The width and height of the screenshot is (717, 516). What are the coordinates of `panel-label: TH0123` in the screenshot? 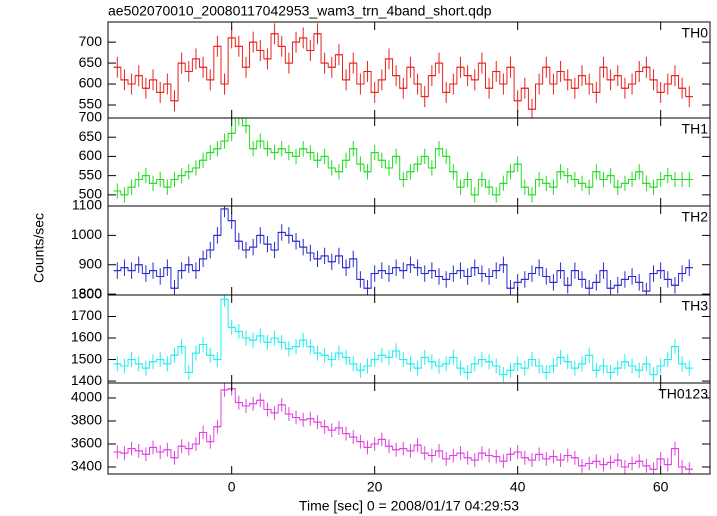 It's located at (683, 394).